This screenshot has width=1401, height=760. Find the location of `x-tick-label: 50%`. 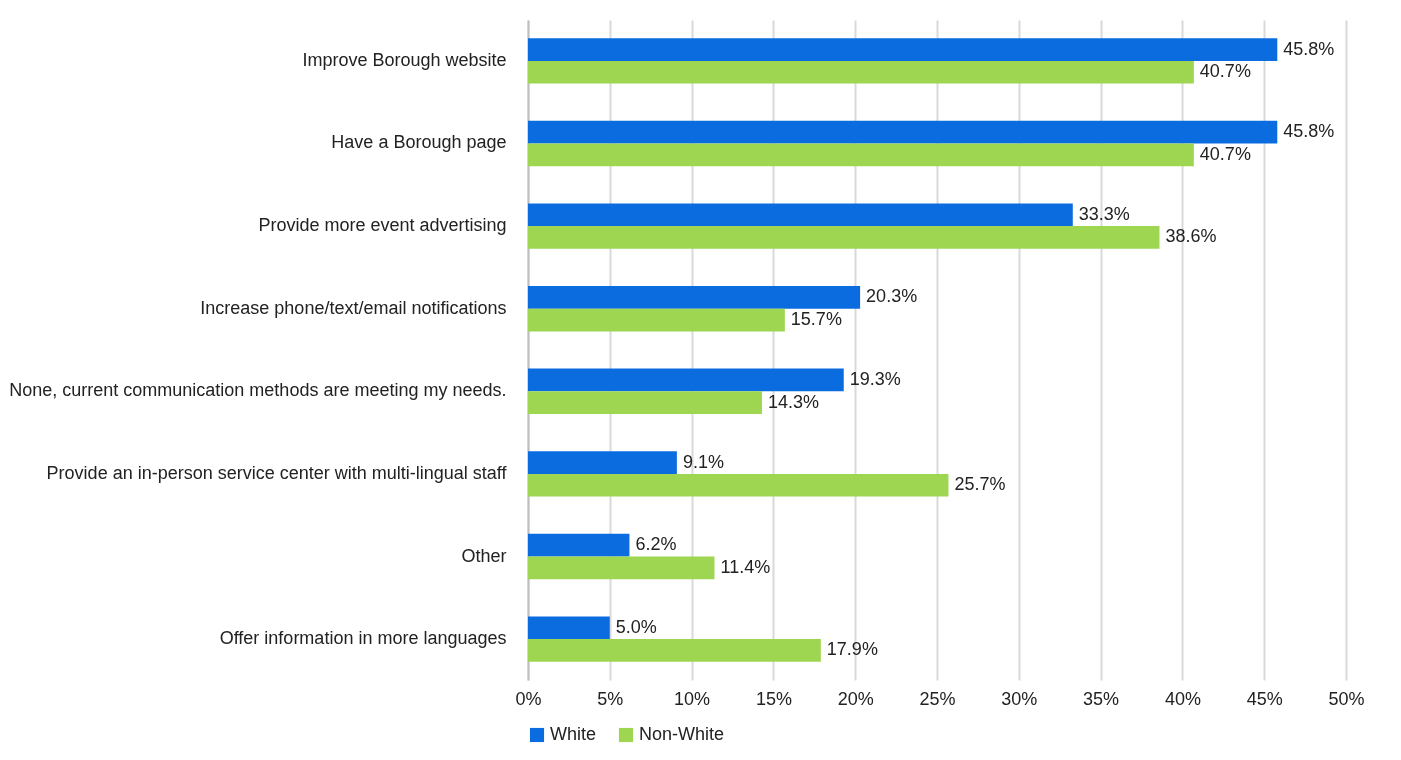

x-tick-label: 50% is located at coordinates (1346, 698).